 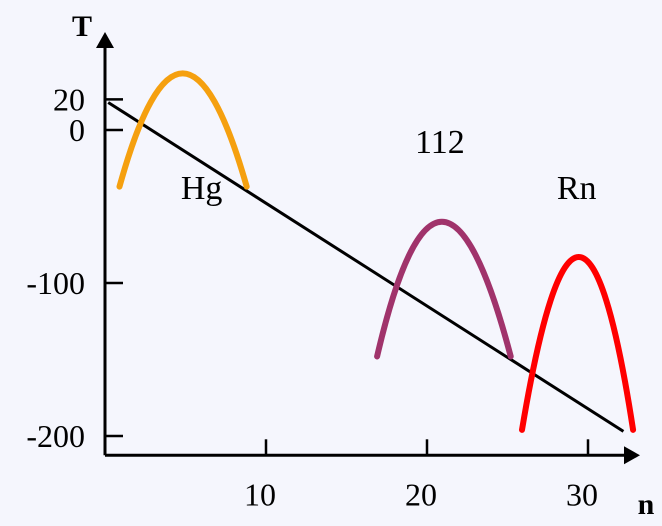 I want to click on curve-rn, so click(x=577, y=343).